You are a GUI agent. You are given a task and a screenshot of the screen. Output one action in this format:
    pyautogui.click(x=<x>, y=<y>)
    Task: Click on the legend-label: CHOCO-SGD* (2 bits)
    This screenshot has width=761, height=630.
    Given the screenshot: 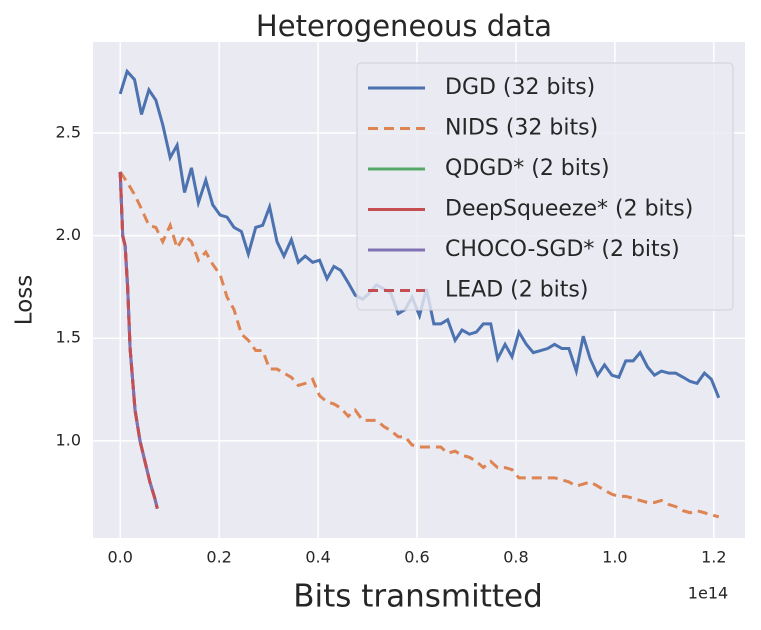 What is the action you would take?
    pyautogui.click(x=562, y=249)
    